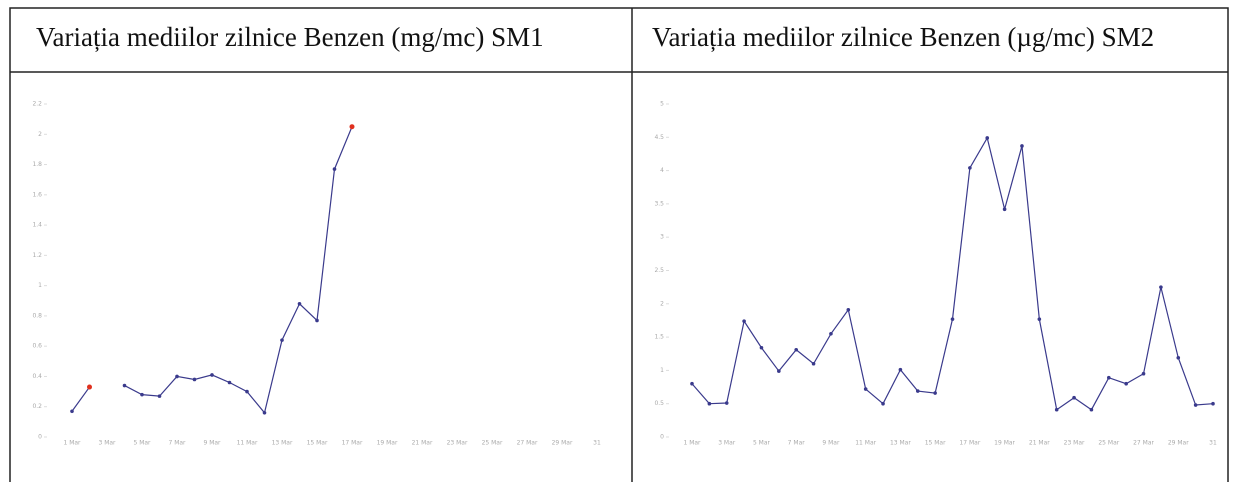  What do you see at coordinates (37, 194) in the screenshot?
I see `y-tick-label: 1.6` at bounding box center [37, 194].